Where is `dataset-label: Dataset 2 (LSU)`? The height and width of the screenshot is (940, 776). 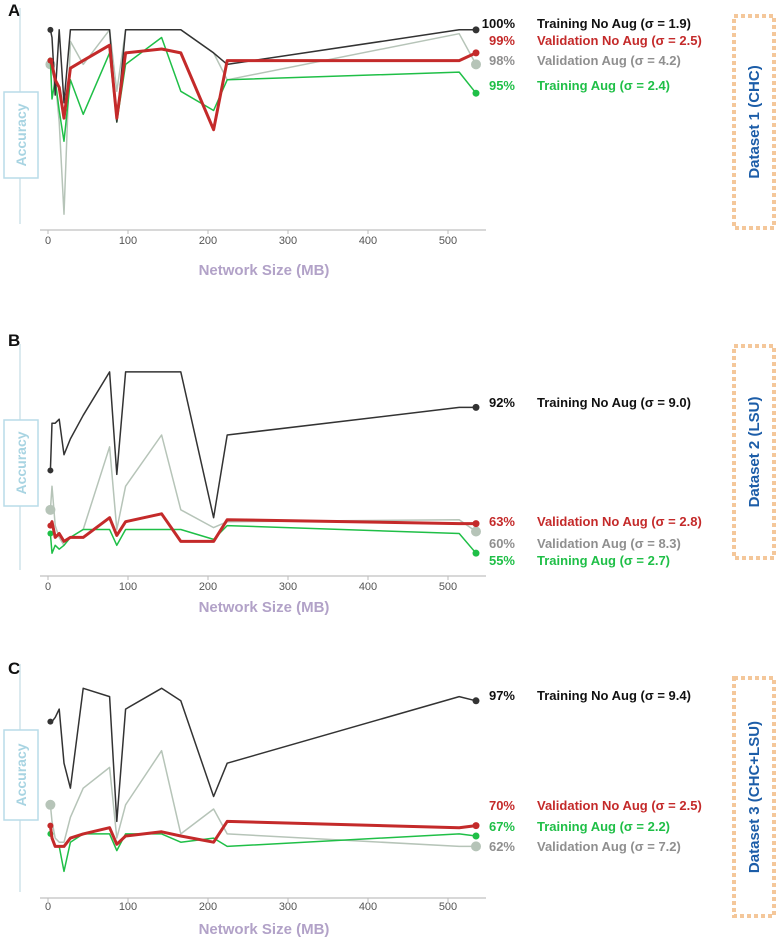
dataset-label: Dataset 2 (LSU) is located at coordinates (754, 452).